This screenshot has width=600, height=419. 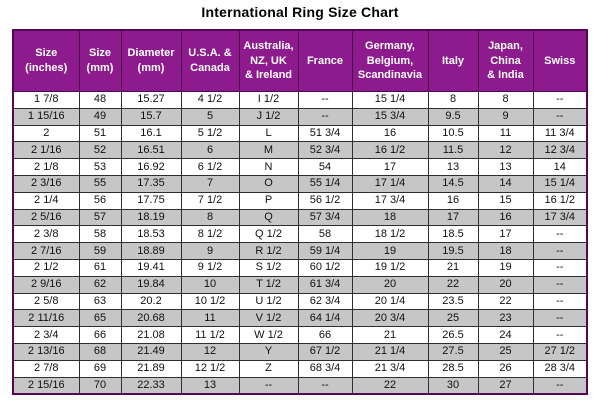 I want to click on table-cell: 62 3/4, so click(x=325, y=301).